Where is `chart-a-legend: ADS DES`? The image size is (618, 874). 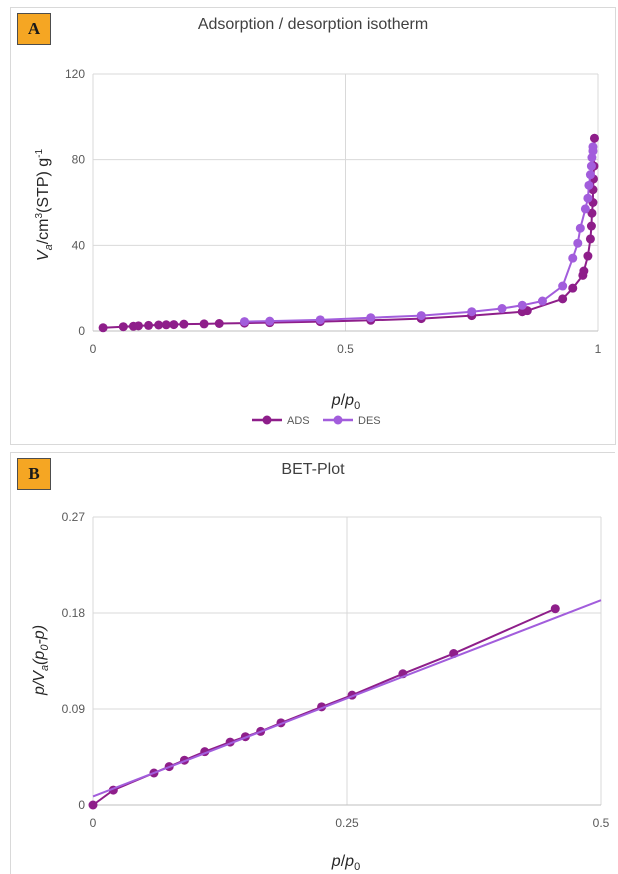 chart-a-legend: ADS DES is located at coordinates (316, 421).